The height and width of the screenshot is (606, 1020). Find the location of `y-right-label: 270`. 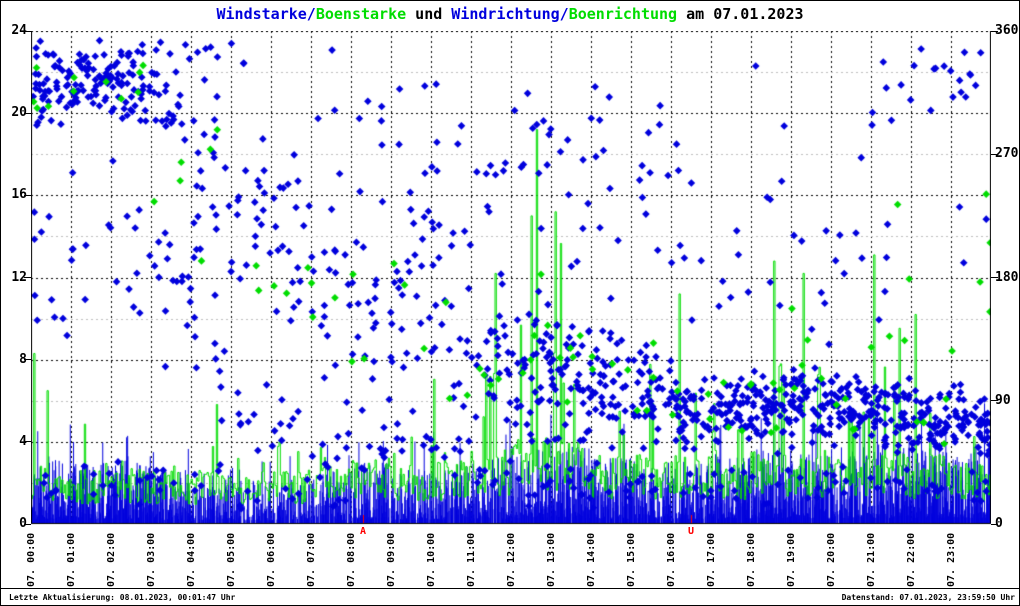

y-right-label: 270 is located at coordinates (1007, 154).